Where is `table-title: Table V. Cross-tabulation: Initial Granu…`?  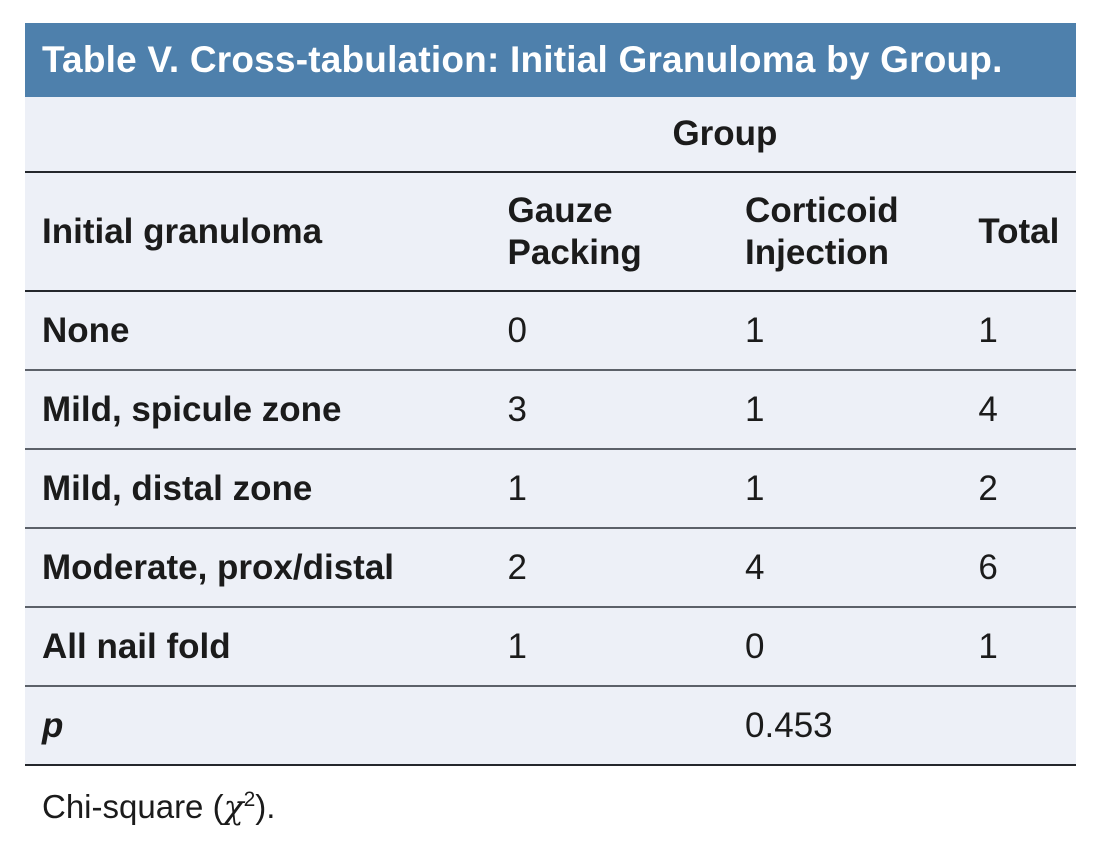
table-title: Table V. Cross-tabulation: Initial Granu… is located at coordinates (550, 60).